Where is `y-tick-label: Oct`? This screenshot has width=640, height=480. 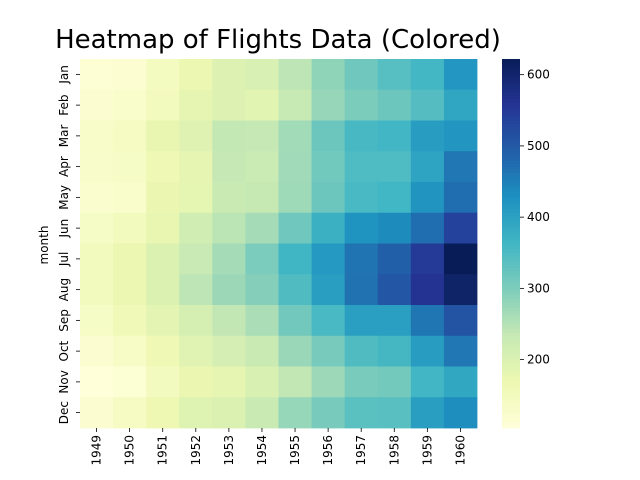
y-tick-label: Oct is located at coordinates (64, 350).